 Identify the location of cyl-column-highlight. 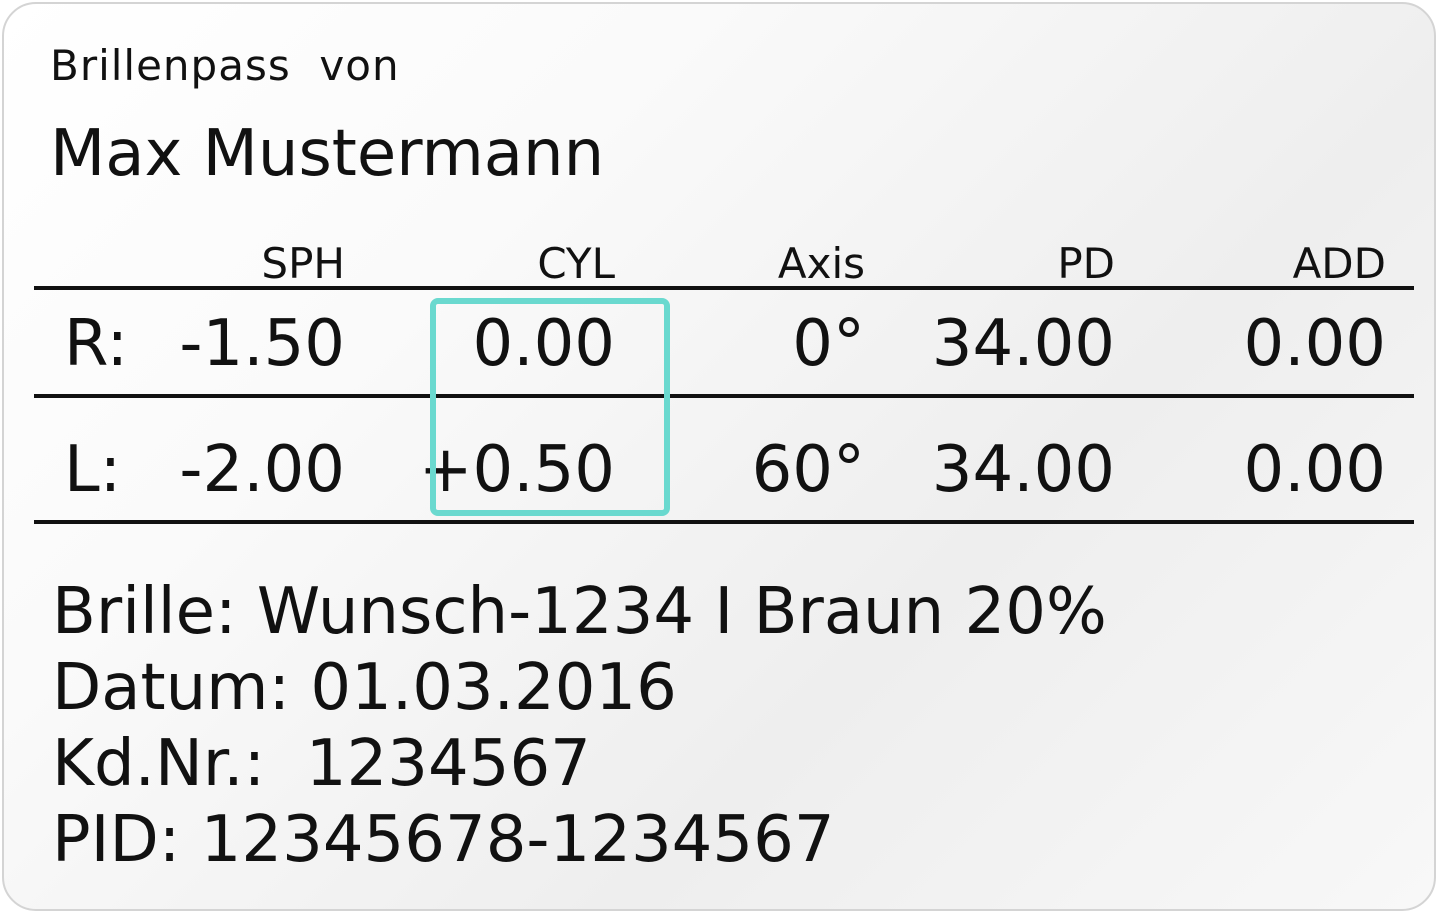
(550, 407).